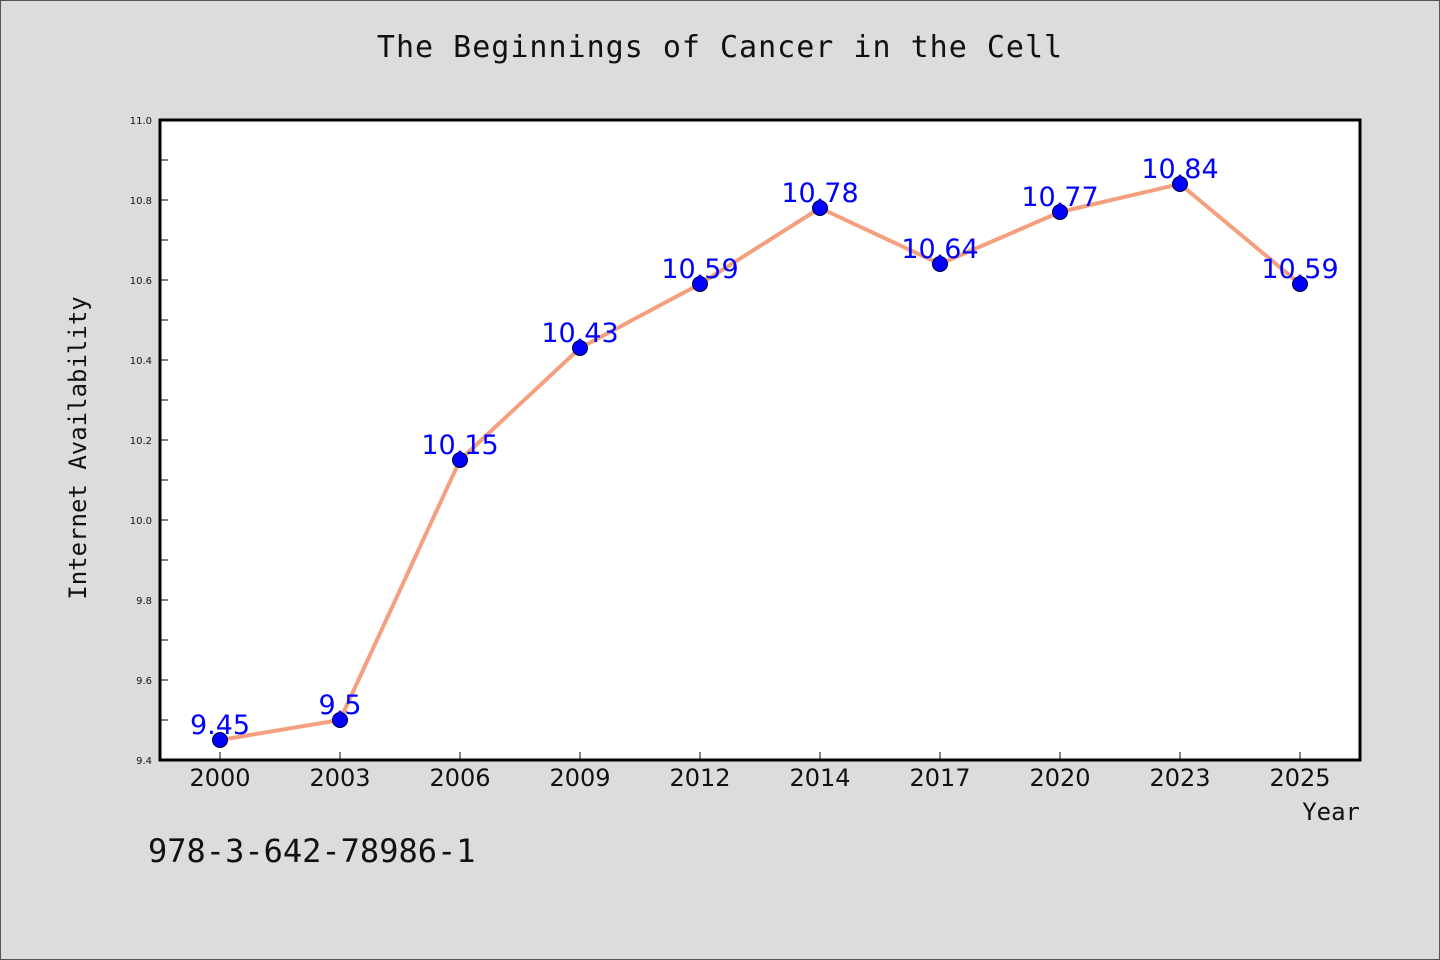 Image resolution: width=1440 pixels, height=960 pixels. I want to click on data-label: 9.45, so click(220, 725).